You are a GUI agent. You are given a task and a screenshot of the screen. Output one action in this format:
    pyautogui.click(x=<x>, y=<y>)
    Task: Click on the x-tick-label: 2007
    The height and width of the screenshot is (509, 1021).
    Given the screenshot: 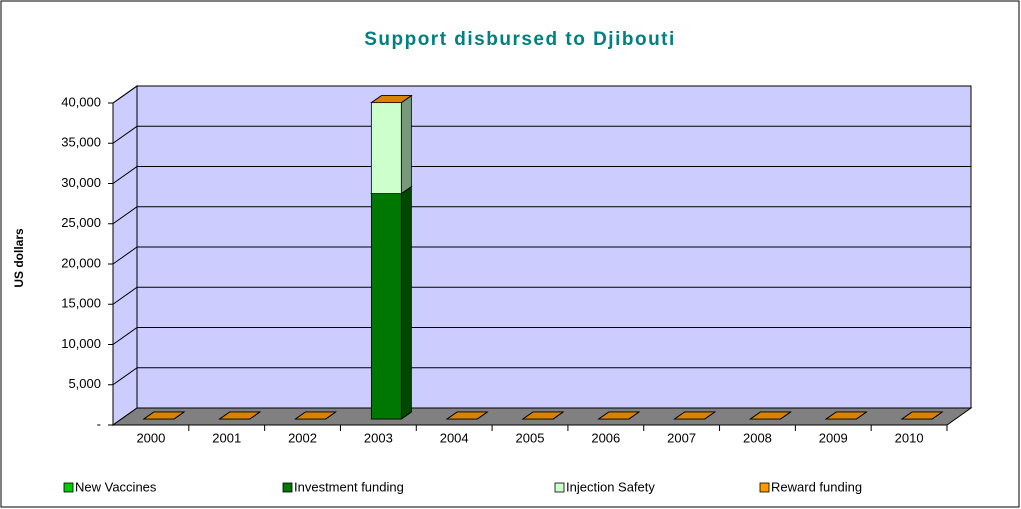 What is the action you would take?
    pyautogui.click(x=681, y=437)
    